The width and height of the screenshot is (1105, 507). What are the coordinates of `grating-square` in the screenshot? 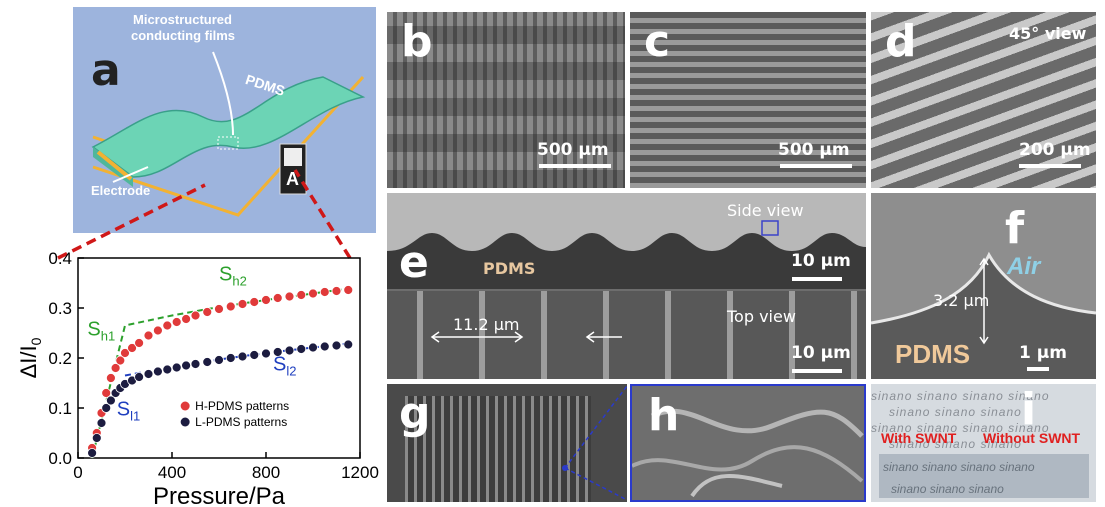 It's located at (498, 449).